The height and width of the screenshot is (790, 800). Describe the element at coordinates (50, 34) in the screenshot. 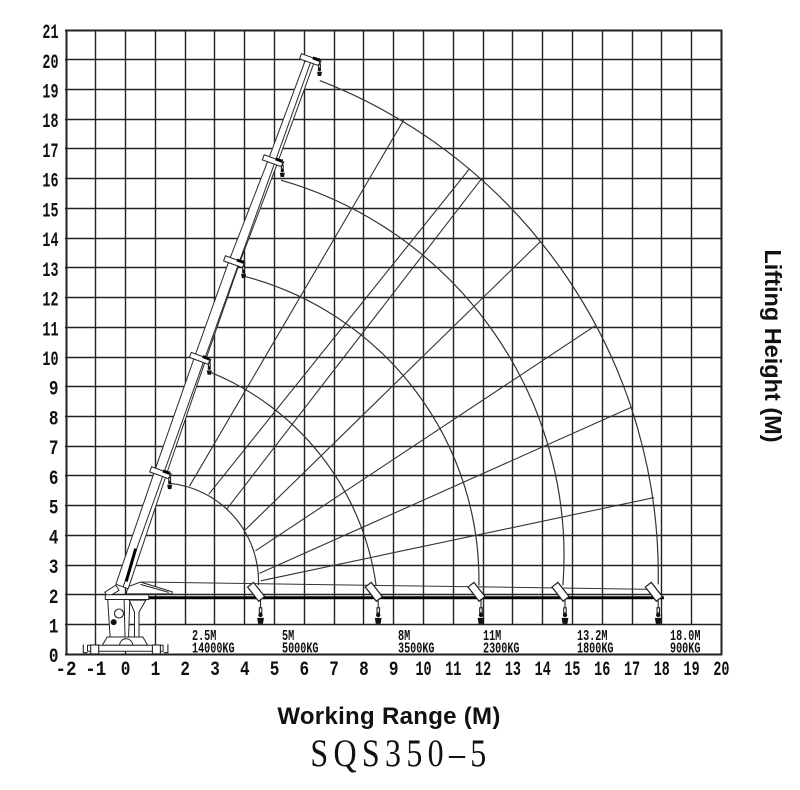

I see `svg-text: 21` at that location.